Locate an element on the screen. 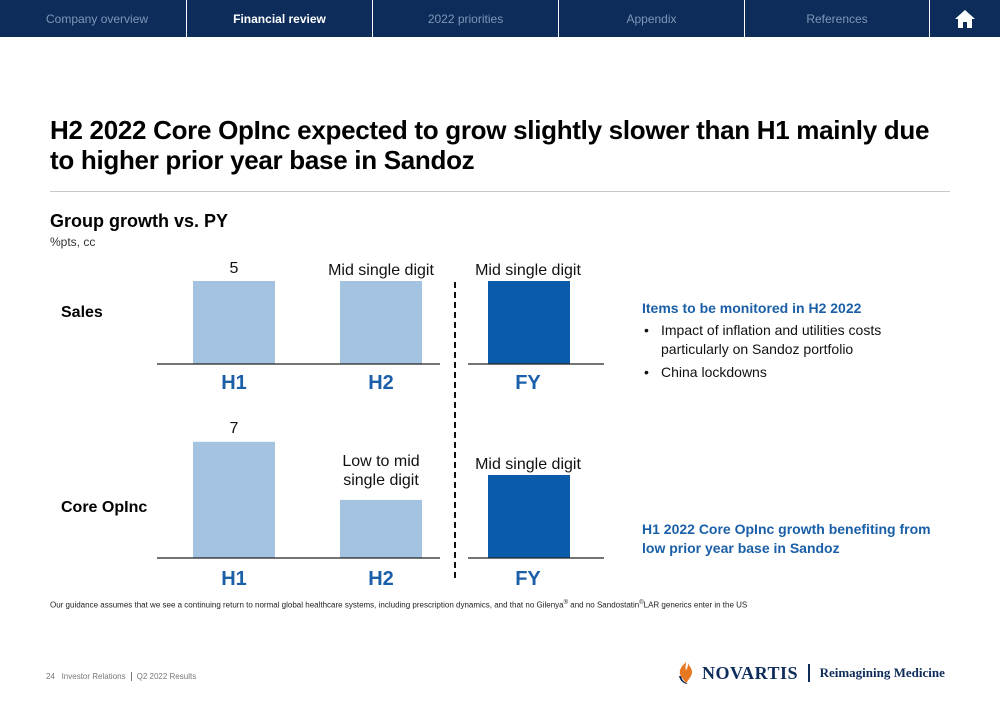 The width and height of the screenshot is (1000, 707). sales-fy-value-label: Mid single digit is located at coordinates (528, 270).